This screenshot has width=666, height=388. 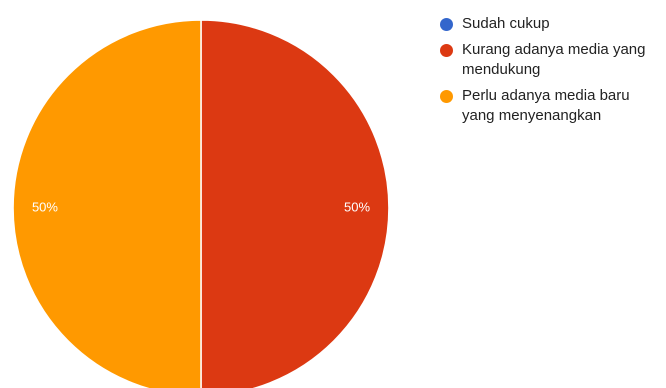 I want to click on slice-label-2: 50%, so click(x=45, y=206).